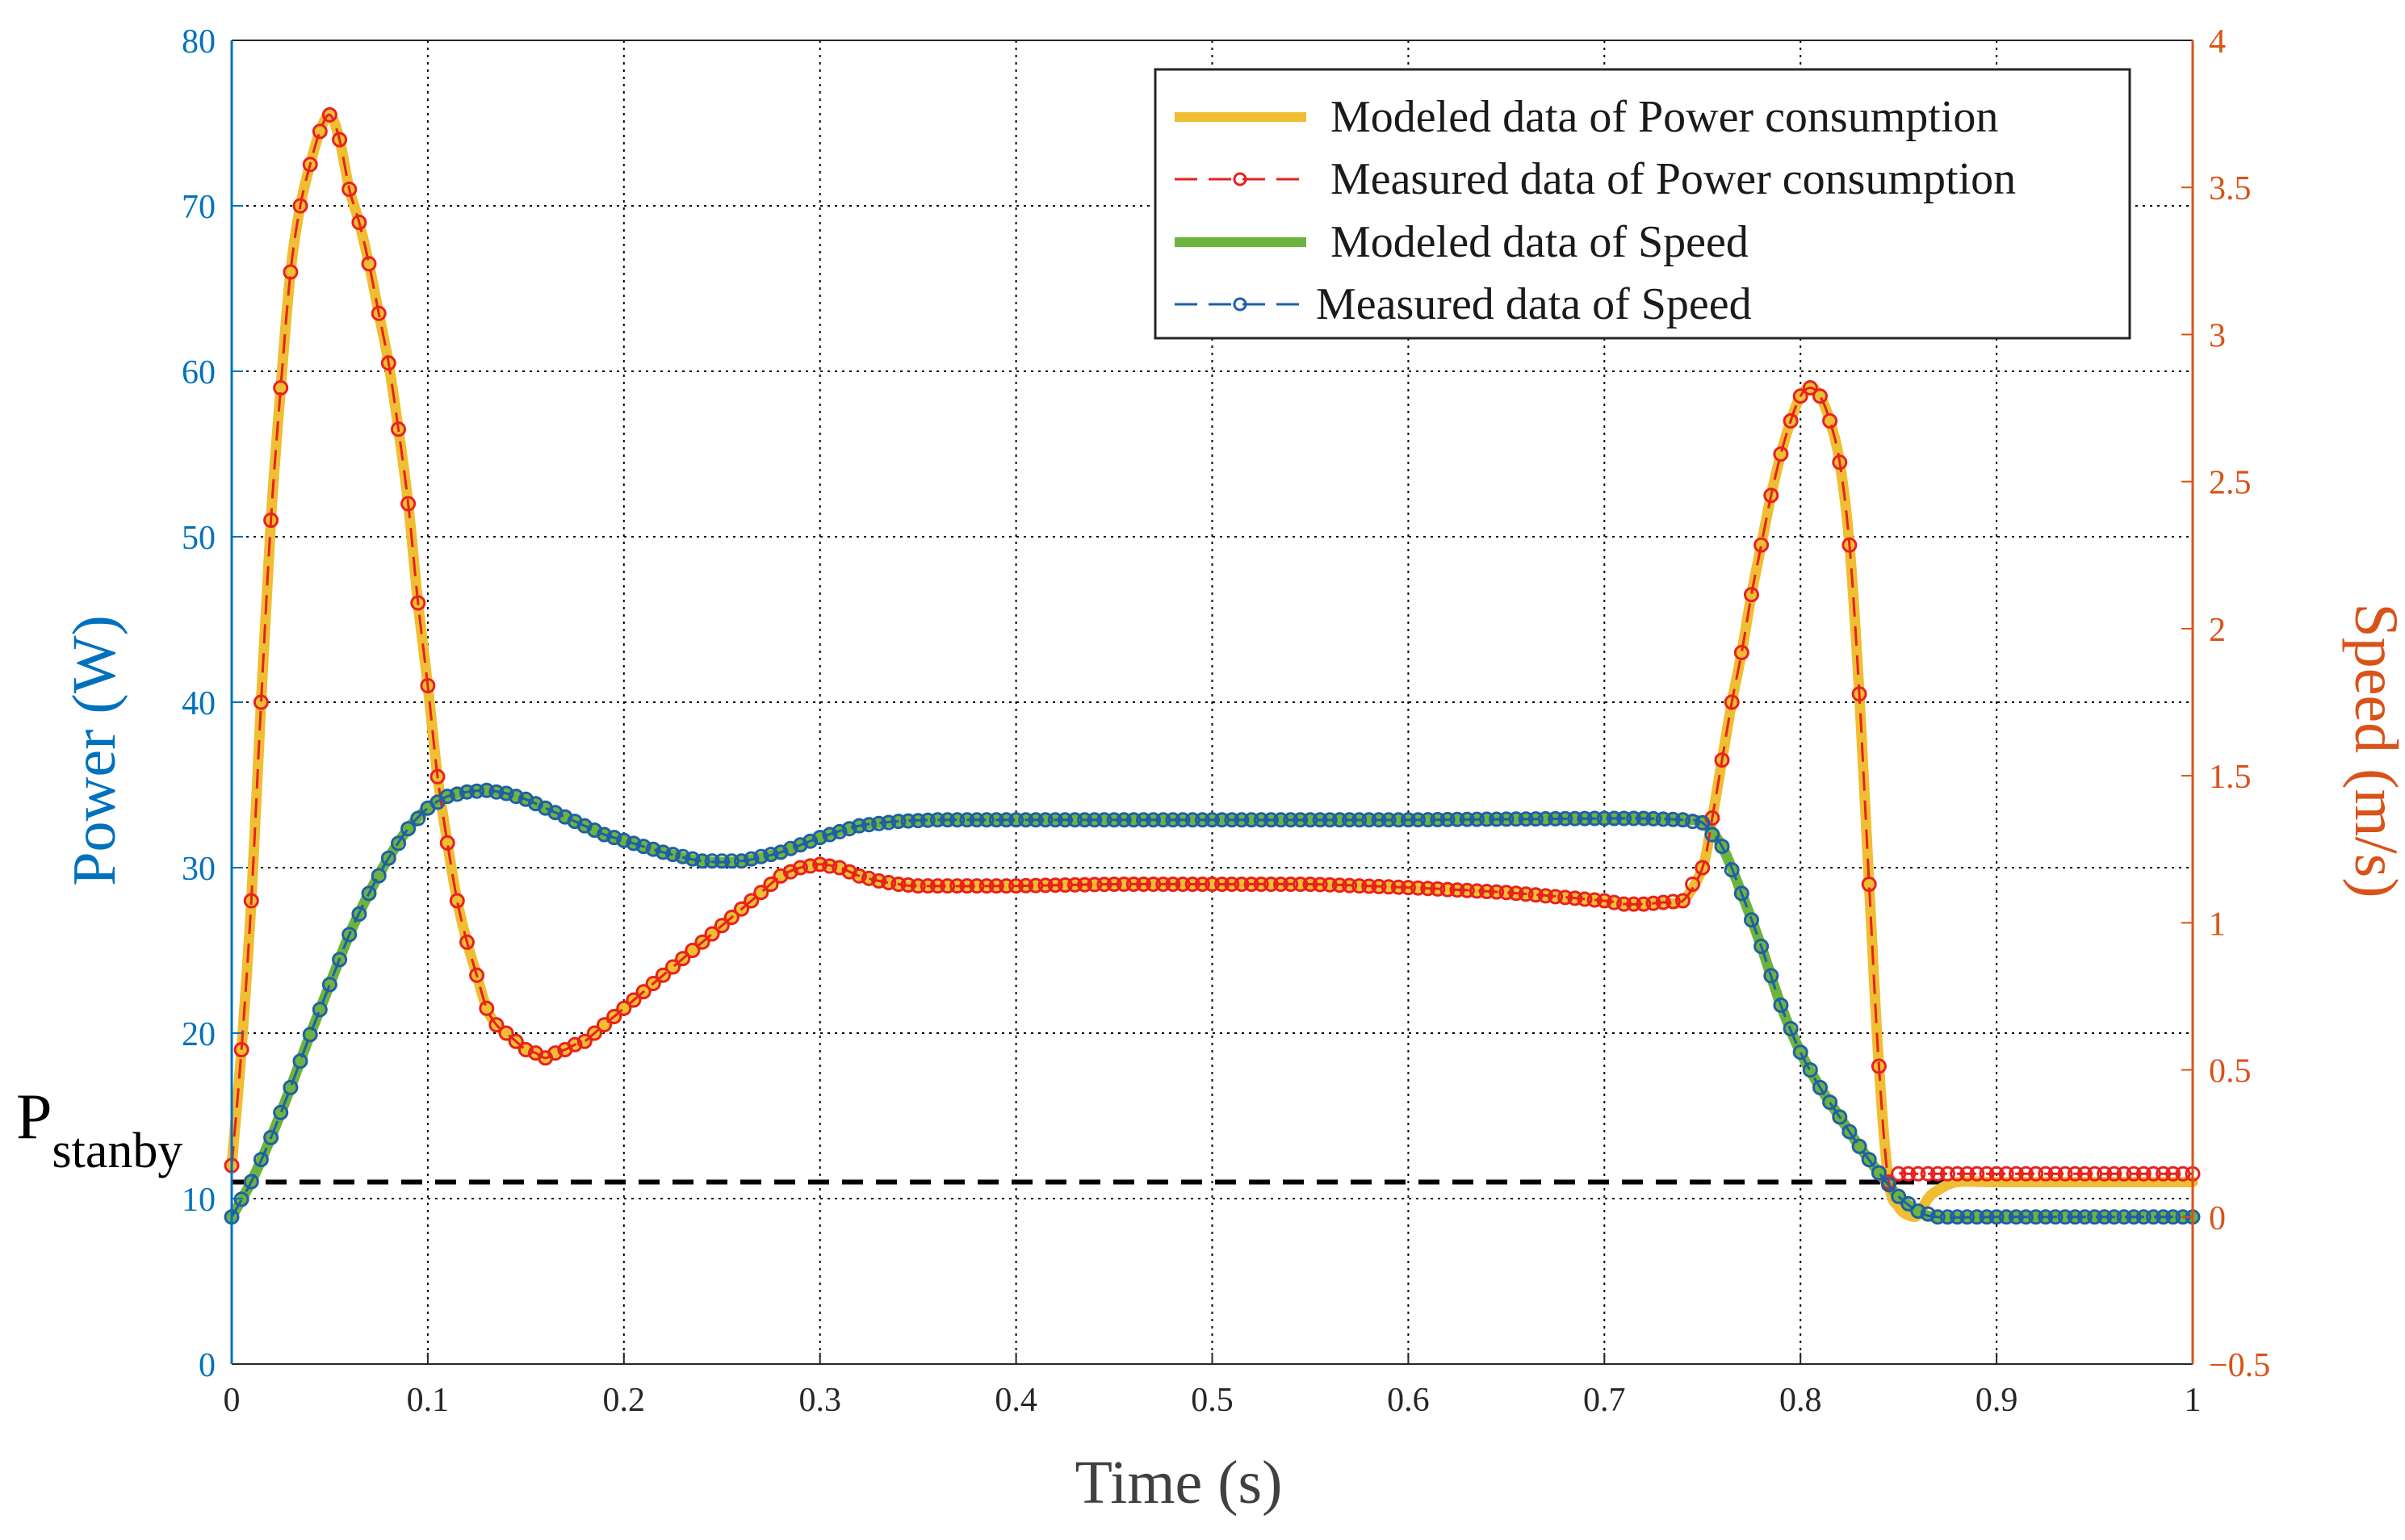 This screenshot has height=1540, width=2405. Describe the element at coordinates (199, 538) in the screenshot. I see `left-tick-label: 50` at that location.